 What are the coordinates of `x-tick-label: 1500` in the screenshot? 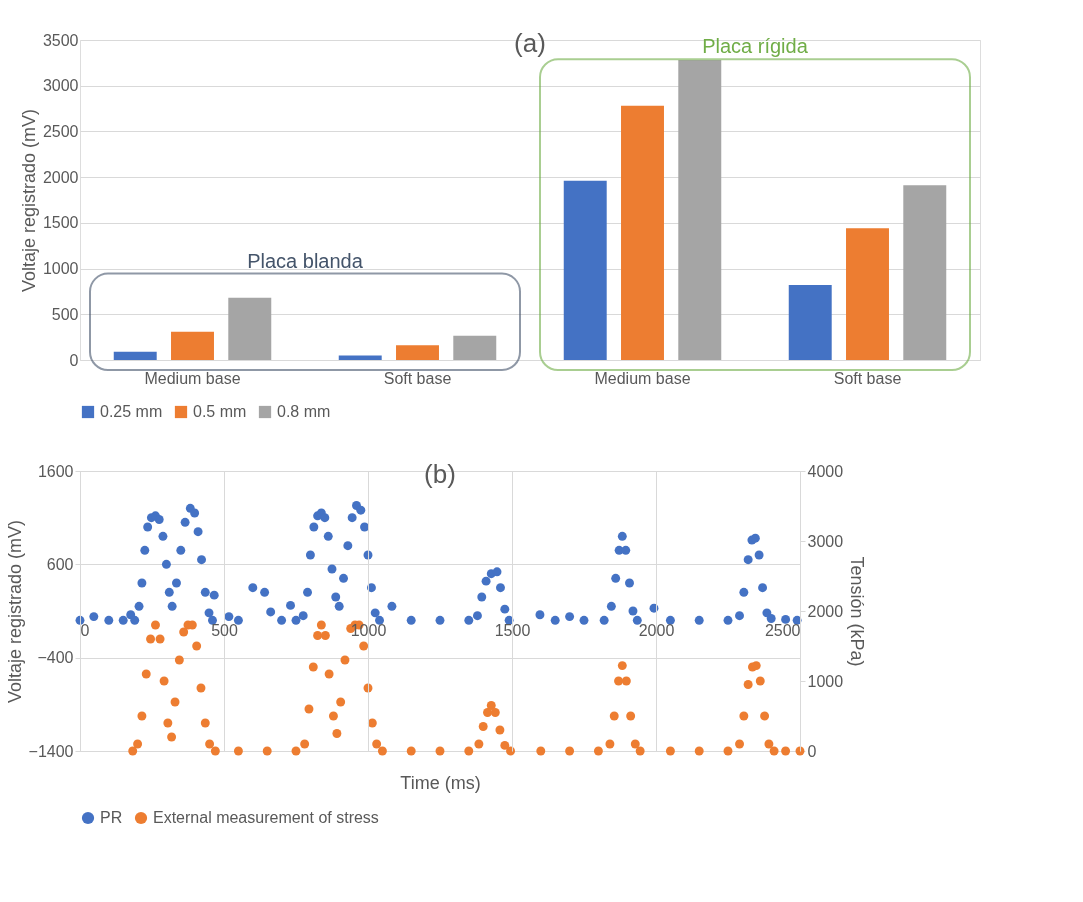 It's located at (512, 630).